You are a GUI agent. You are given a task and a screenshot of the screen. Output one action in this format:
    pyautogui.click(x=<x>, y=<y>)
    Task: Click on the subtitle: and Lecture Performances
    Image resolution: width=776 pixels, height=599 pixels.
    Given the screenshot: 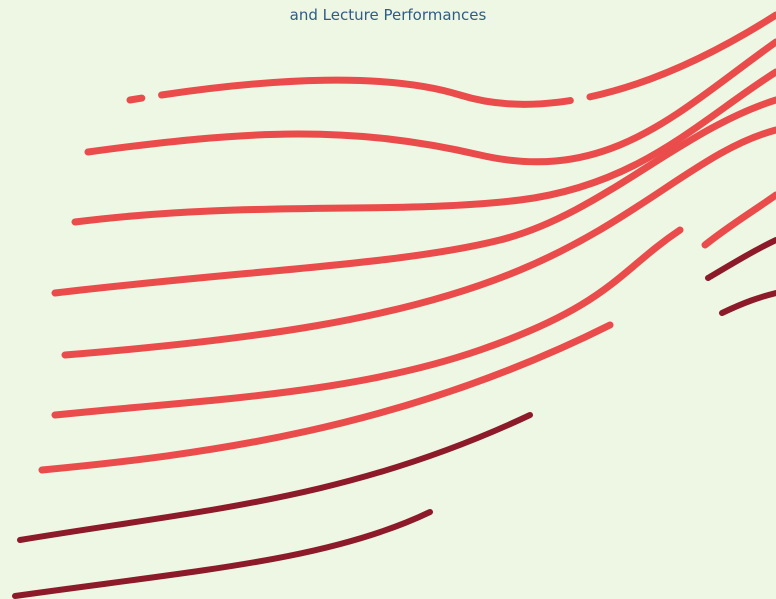 What is the action you would take?
    pyautogui.click(x=388, y=15)
    